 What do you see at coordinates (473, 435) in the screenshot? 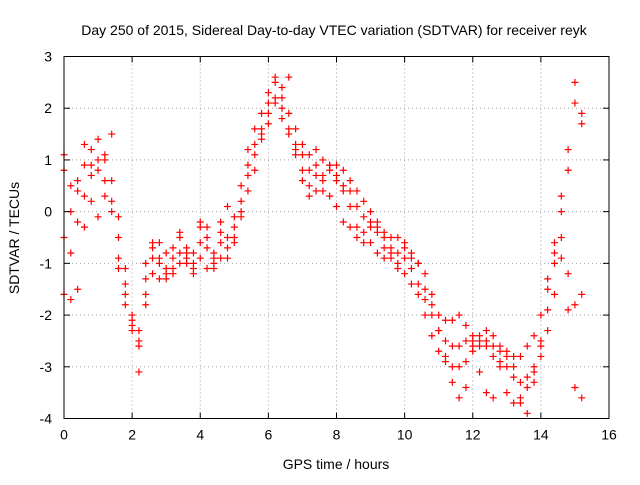
I see `x-tick-label: 12` at bounding box center [473, 435].